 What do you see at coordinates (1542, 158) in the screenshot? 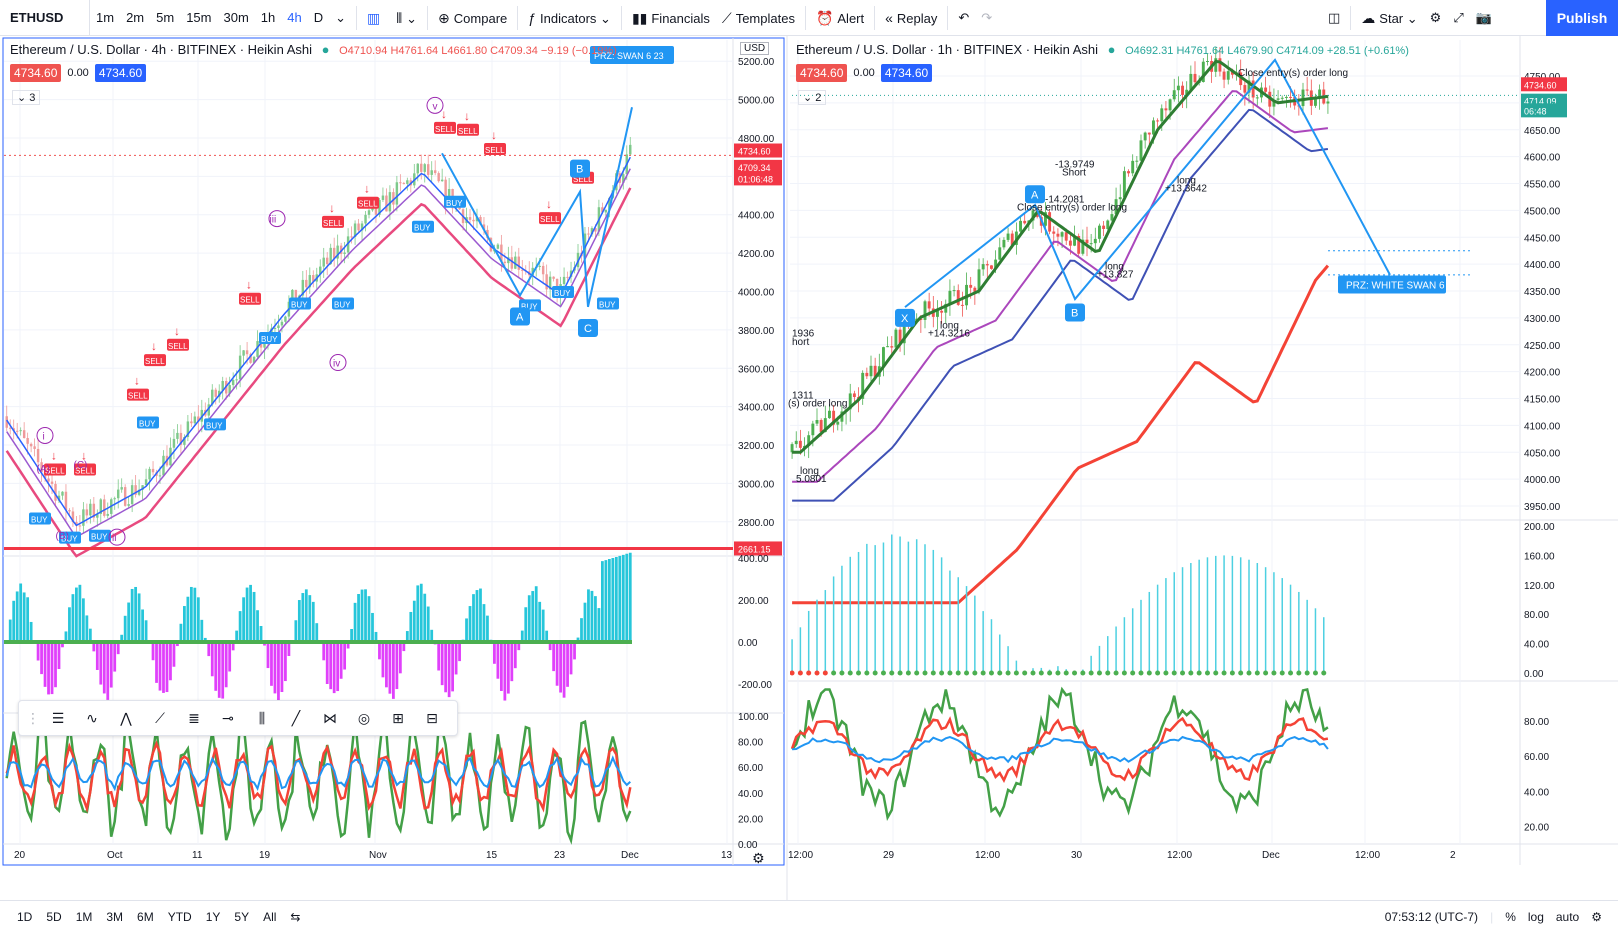
I see `right-y-tick: 4600.00` at bounding box center [1542, 158].